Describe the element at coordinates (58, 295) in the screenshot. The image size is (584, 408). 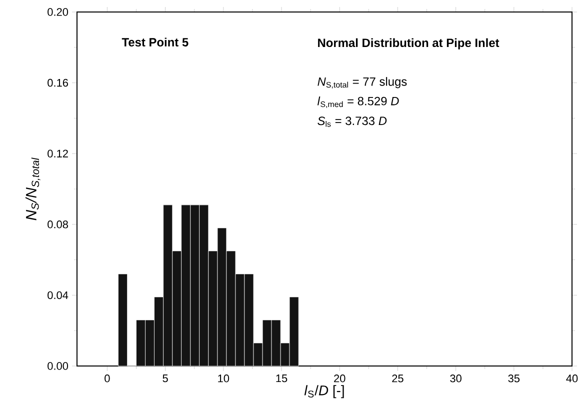
I see `y-tick-label: 0.04` at that location.